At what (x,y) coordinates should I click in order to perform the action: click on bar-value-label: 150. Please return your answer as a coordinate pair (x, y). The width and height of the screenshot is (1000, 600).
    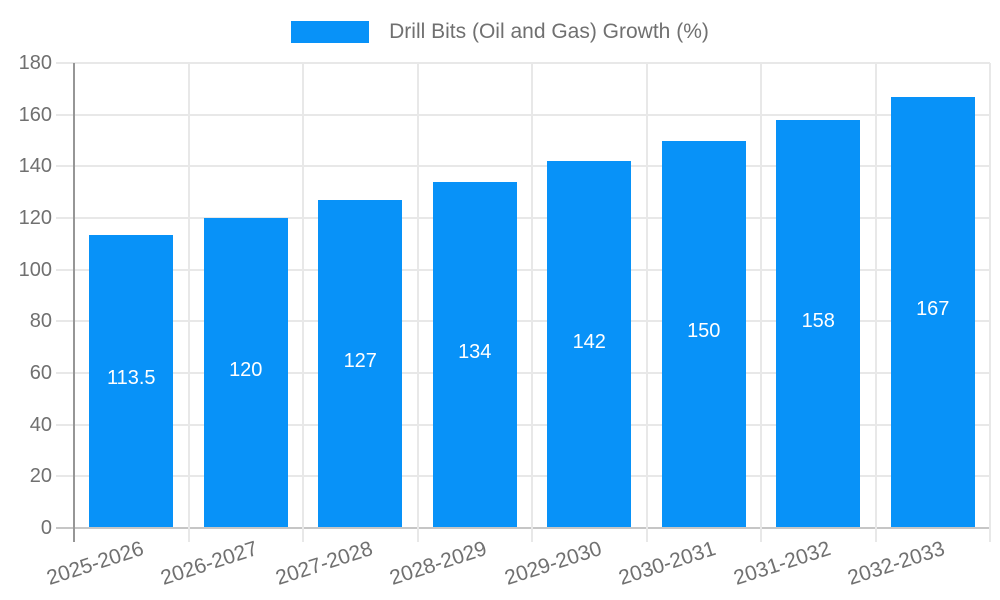
    Looking at the image, I should click on (704, 331).